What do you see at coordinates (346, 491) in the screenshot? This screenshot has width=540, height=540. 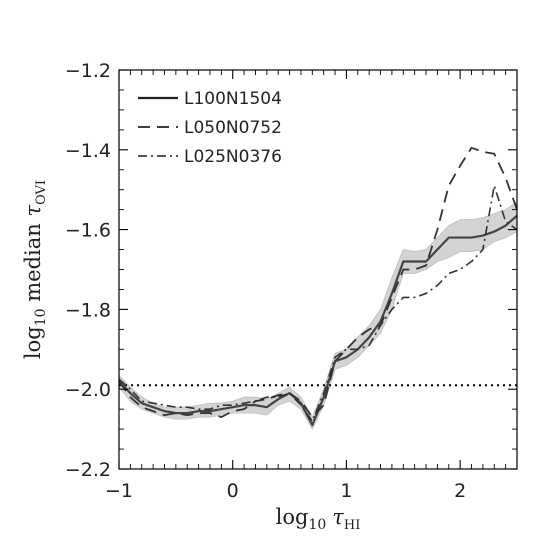 I see `x-tick-label: 1` at bounding box center [346, 491].